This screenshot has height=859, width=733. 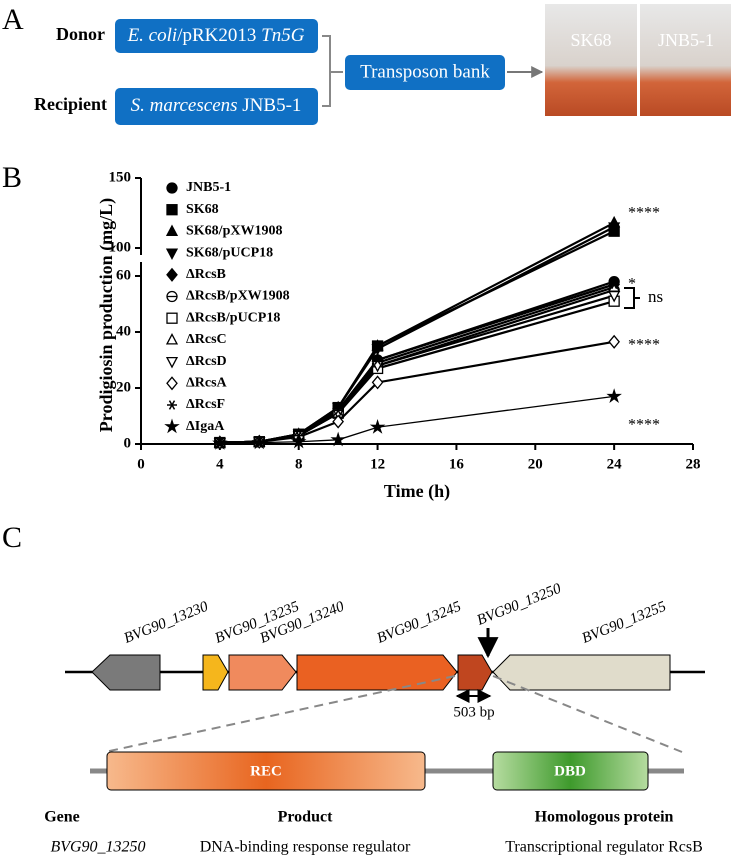 I want to click on bank-box, so click(x=425, y=72).